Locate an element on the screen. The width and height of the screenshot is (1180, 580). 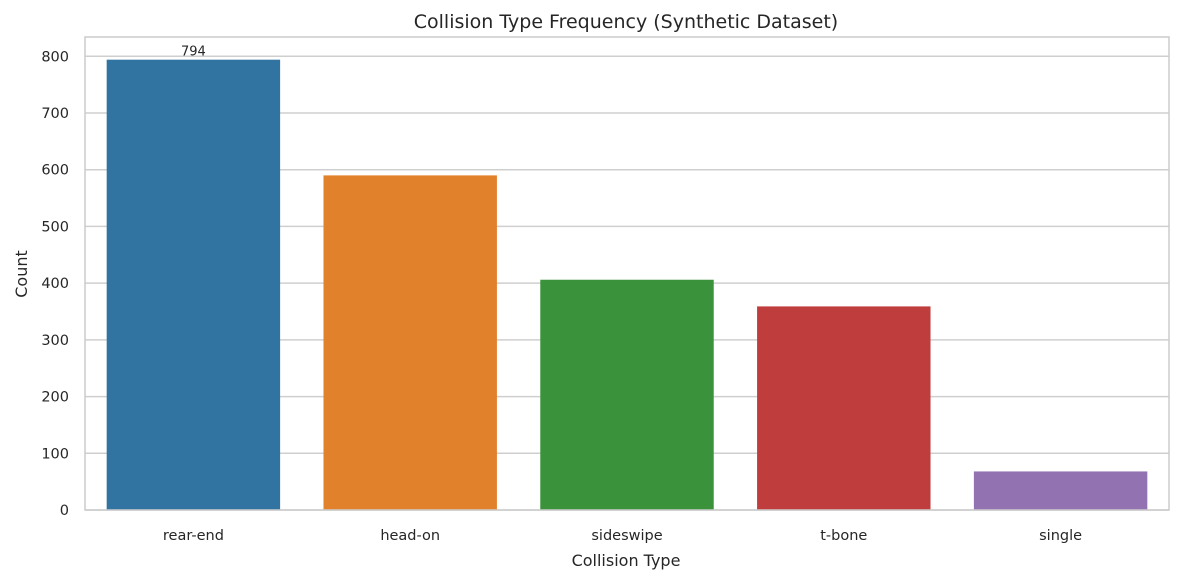
bar-t-bone is located at coordinates (844, 408).